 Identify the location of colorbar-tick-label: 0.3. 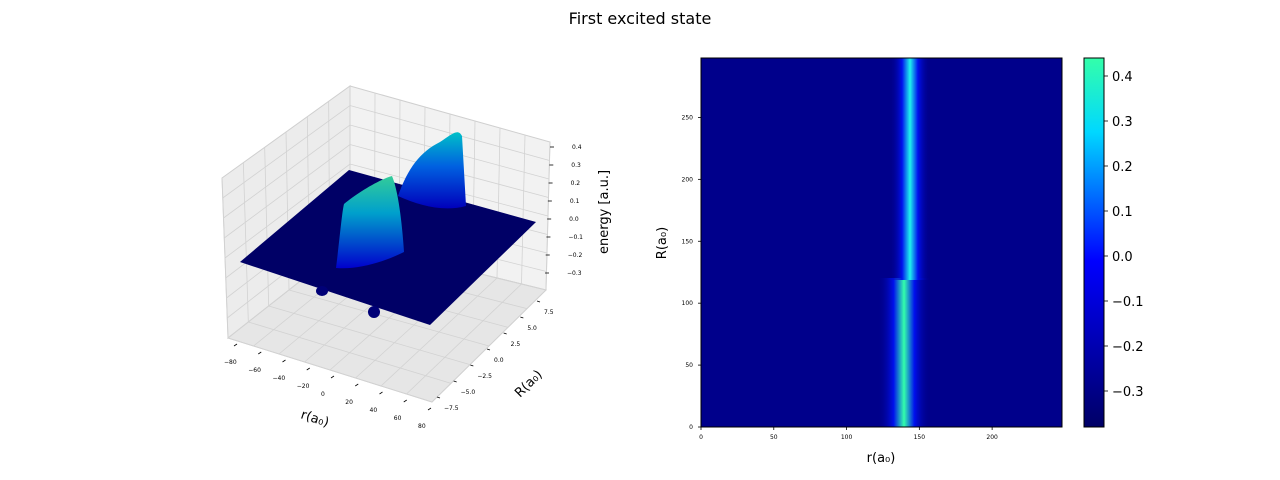
(1122, 122).